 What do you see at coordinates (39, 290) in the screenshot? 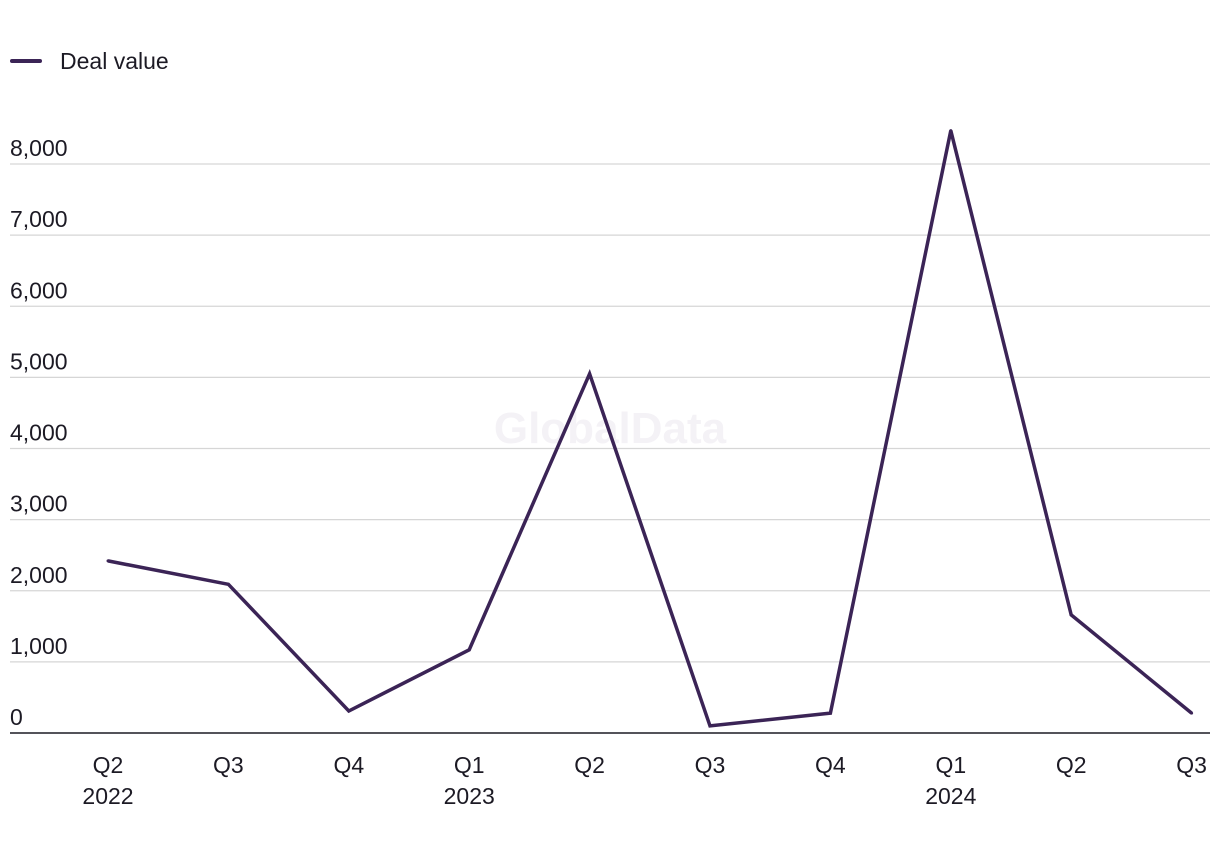
I see `y-tick-label: 6,000` at bounding box center [39, 290].